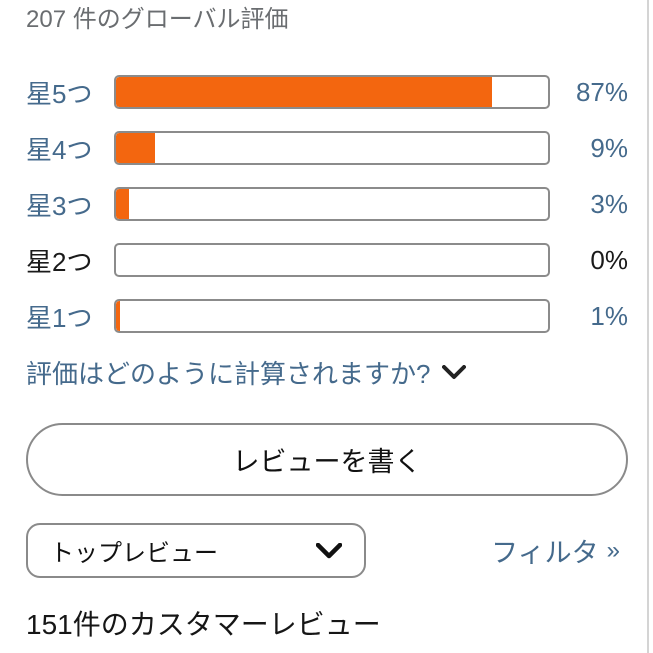 The height and width of the screenshot is (653, 653). What do you see at coordinates (613, 550) in the screenshot?
I see `double-angle-right-icon: »` at bounding box center [613, 550].